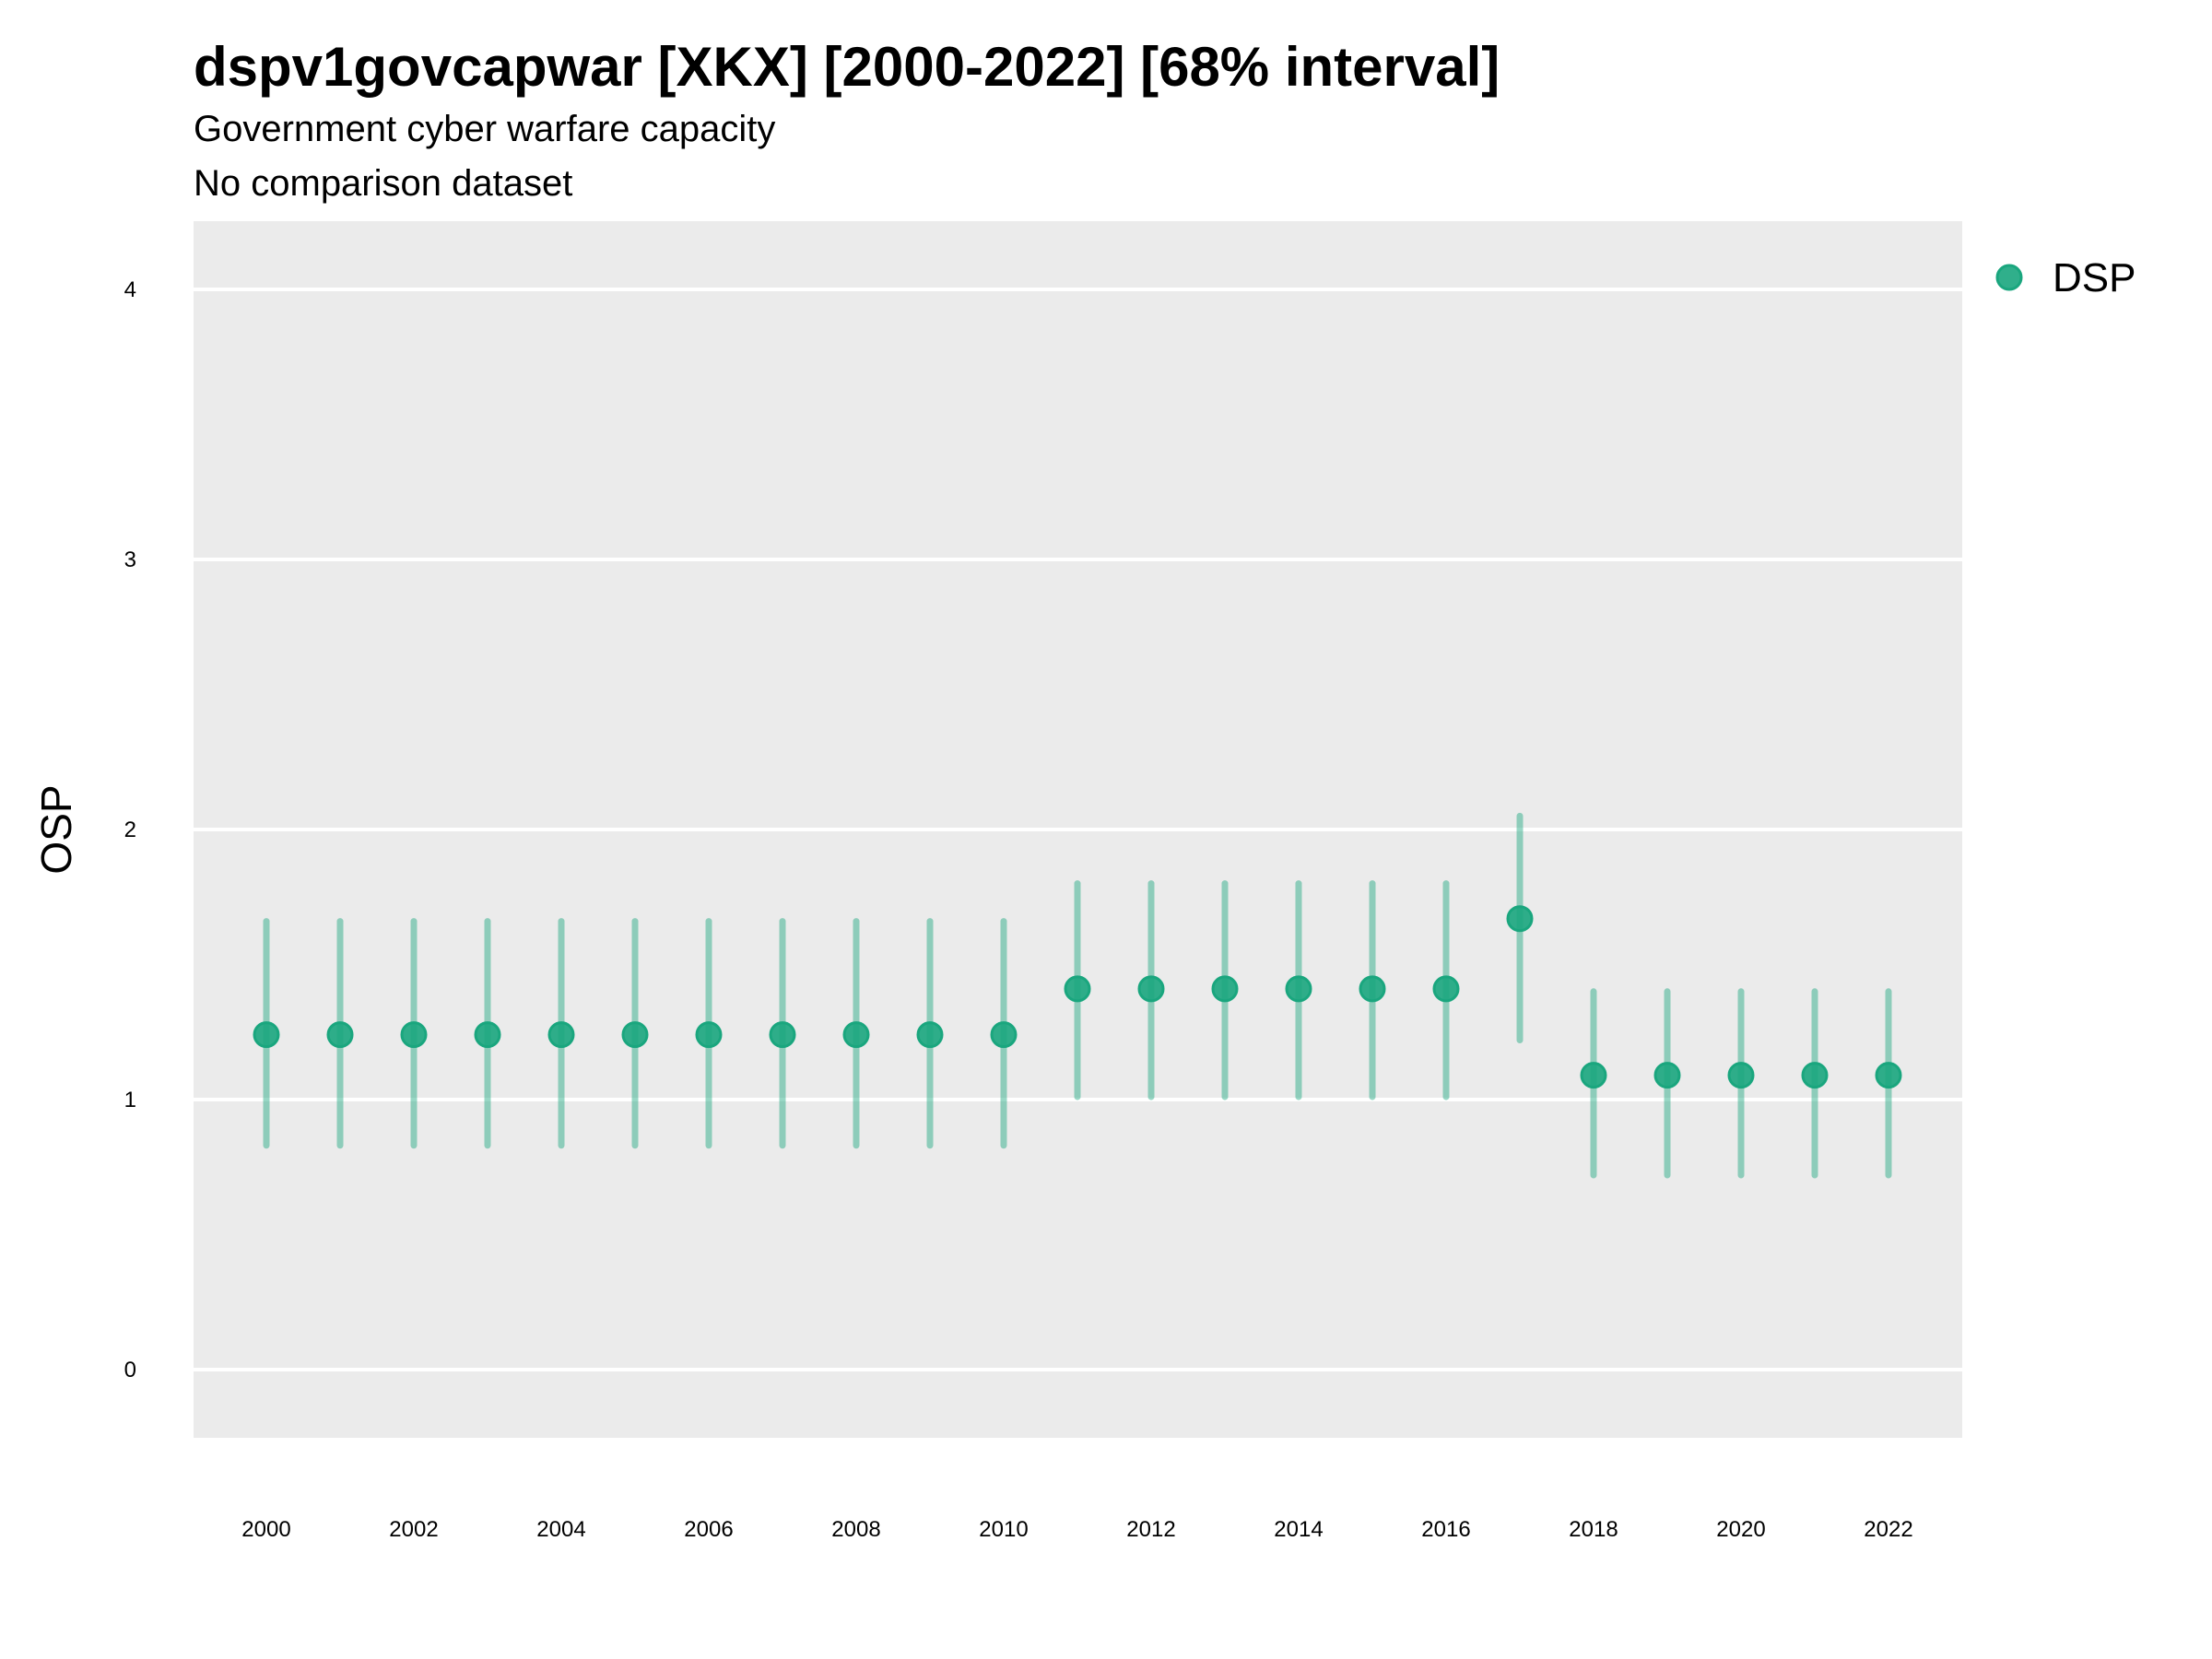 The width and height of the screenshot is (2212, 1659). What do you see at coordinates (1888, 1529) in the screenshot?
I see `x-tick-label: 2022` at bounding box center [1888, 1529].